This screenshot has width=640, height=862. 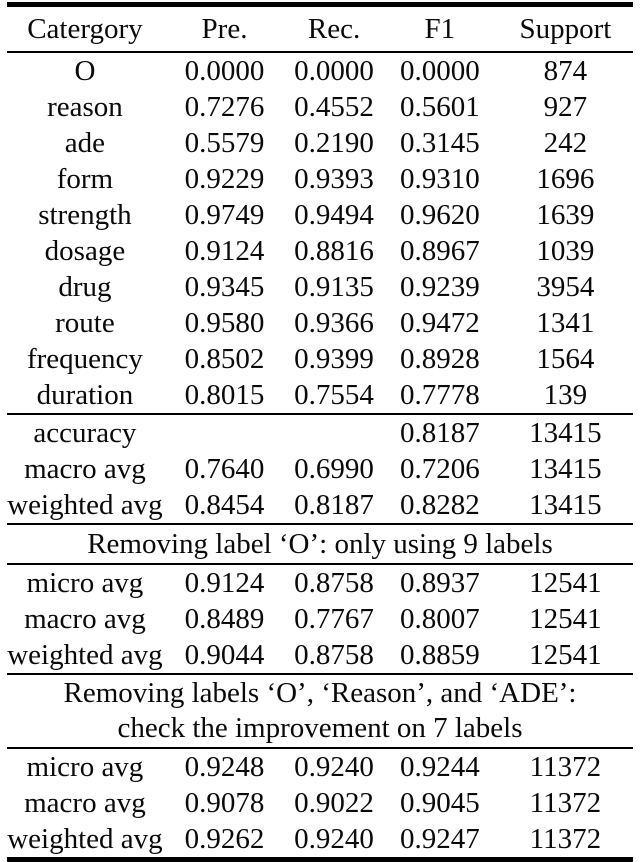 I want to click on value-cell: 0.9366, so click(x=334, y=322).